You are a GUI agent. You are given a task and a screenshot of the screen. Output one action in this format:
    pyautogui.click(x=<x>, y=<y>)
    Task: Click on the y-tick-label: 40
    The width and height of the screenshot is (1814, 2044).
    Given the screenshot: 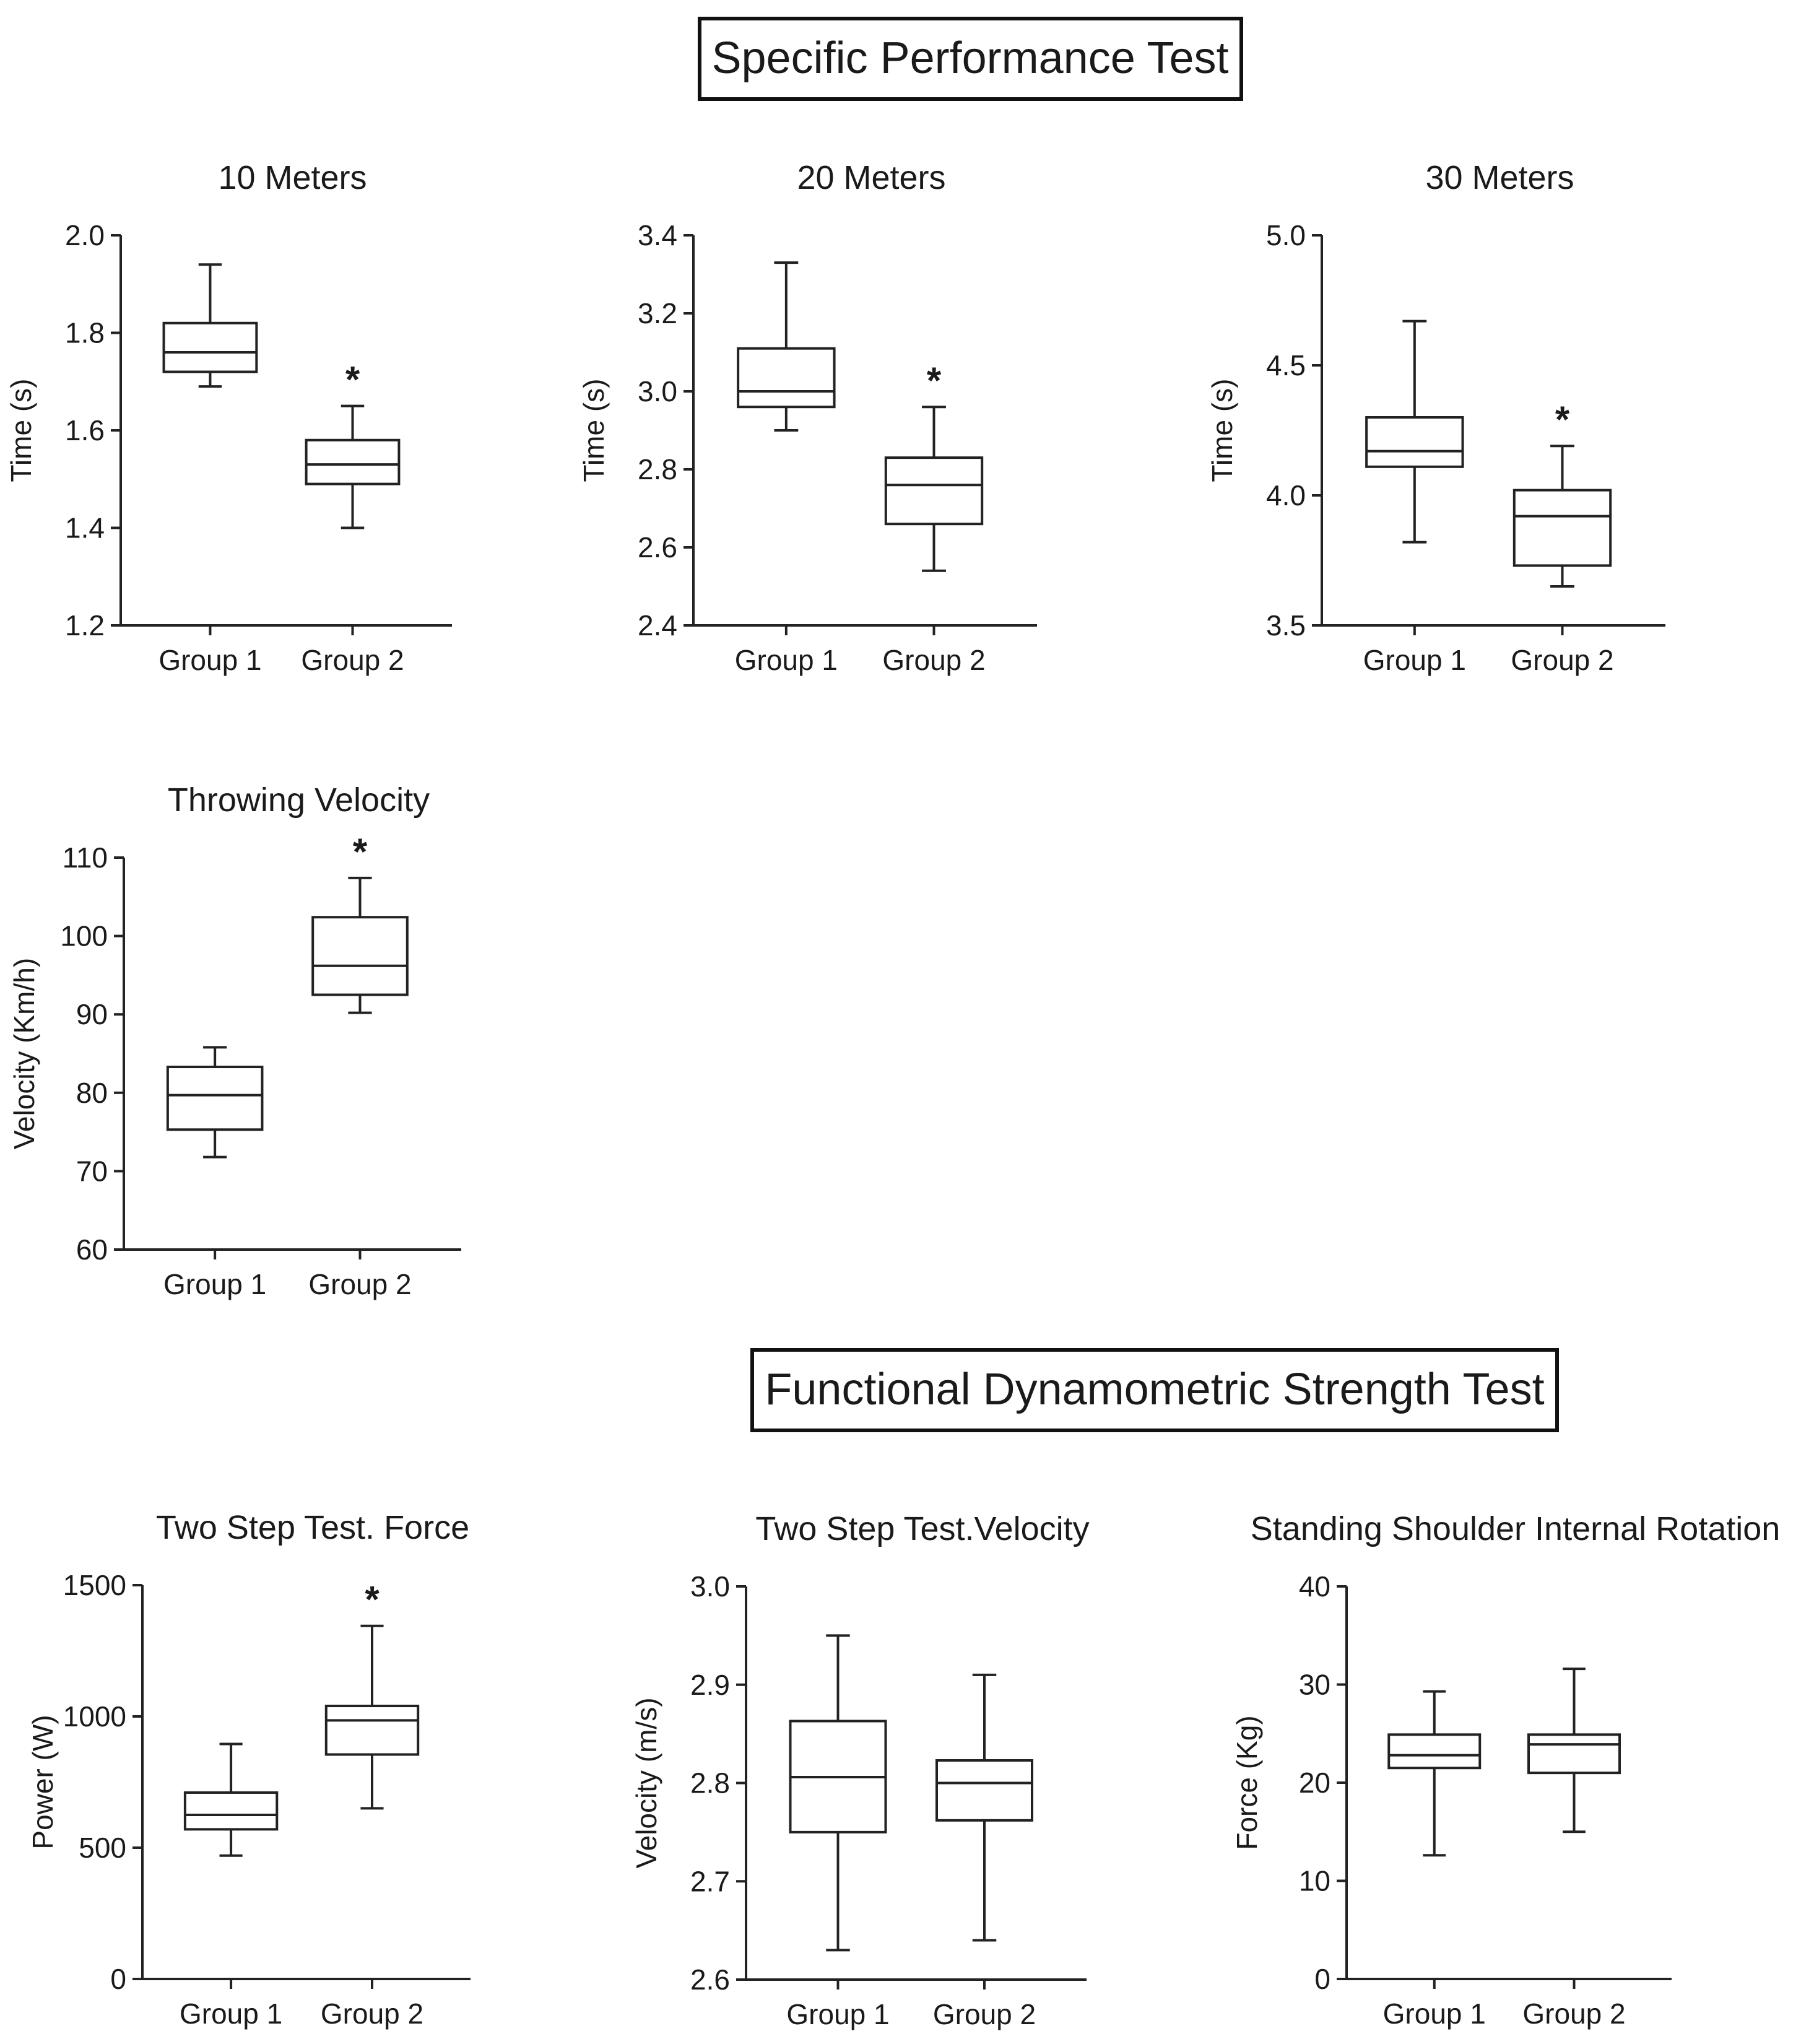 What is the action you would take?
    pyautogui.click(x=1314, y=1587)
    